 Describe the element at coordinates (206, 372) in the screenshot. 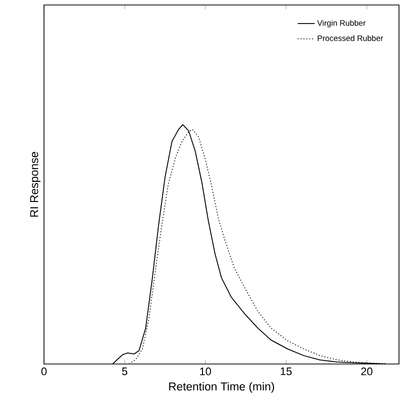

I see `x-tick-label: 10` at that location.